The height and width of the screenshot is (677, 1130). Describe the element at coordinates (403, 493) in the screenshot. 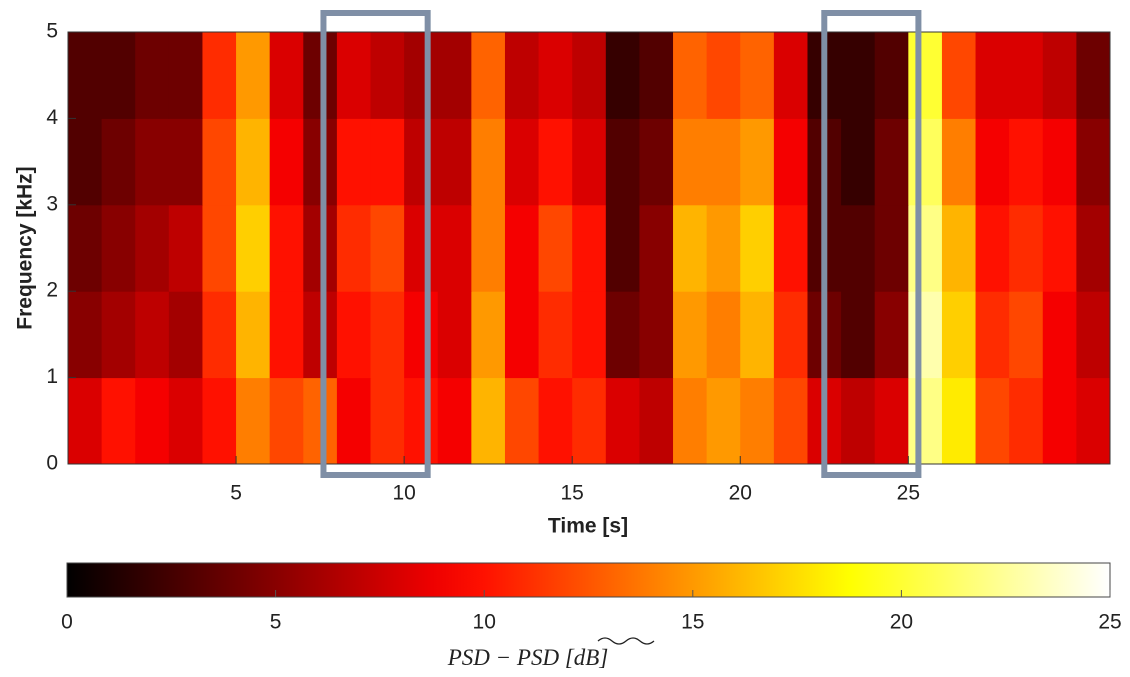

I see `x-tick-label: 10` at that location.